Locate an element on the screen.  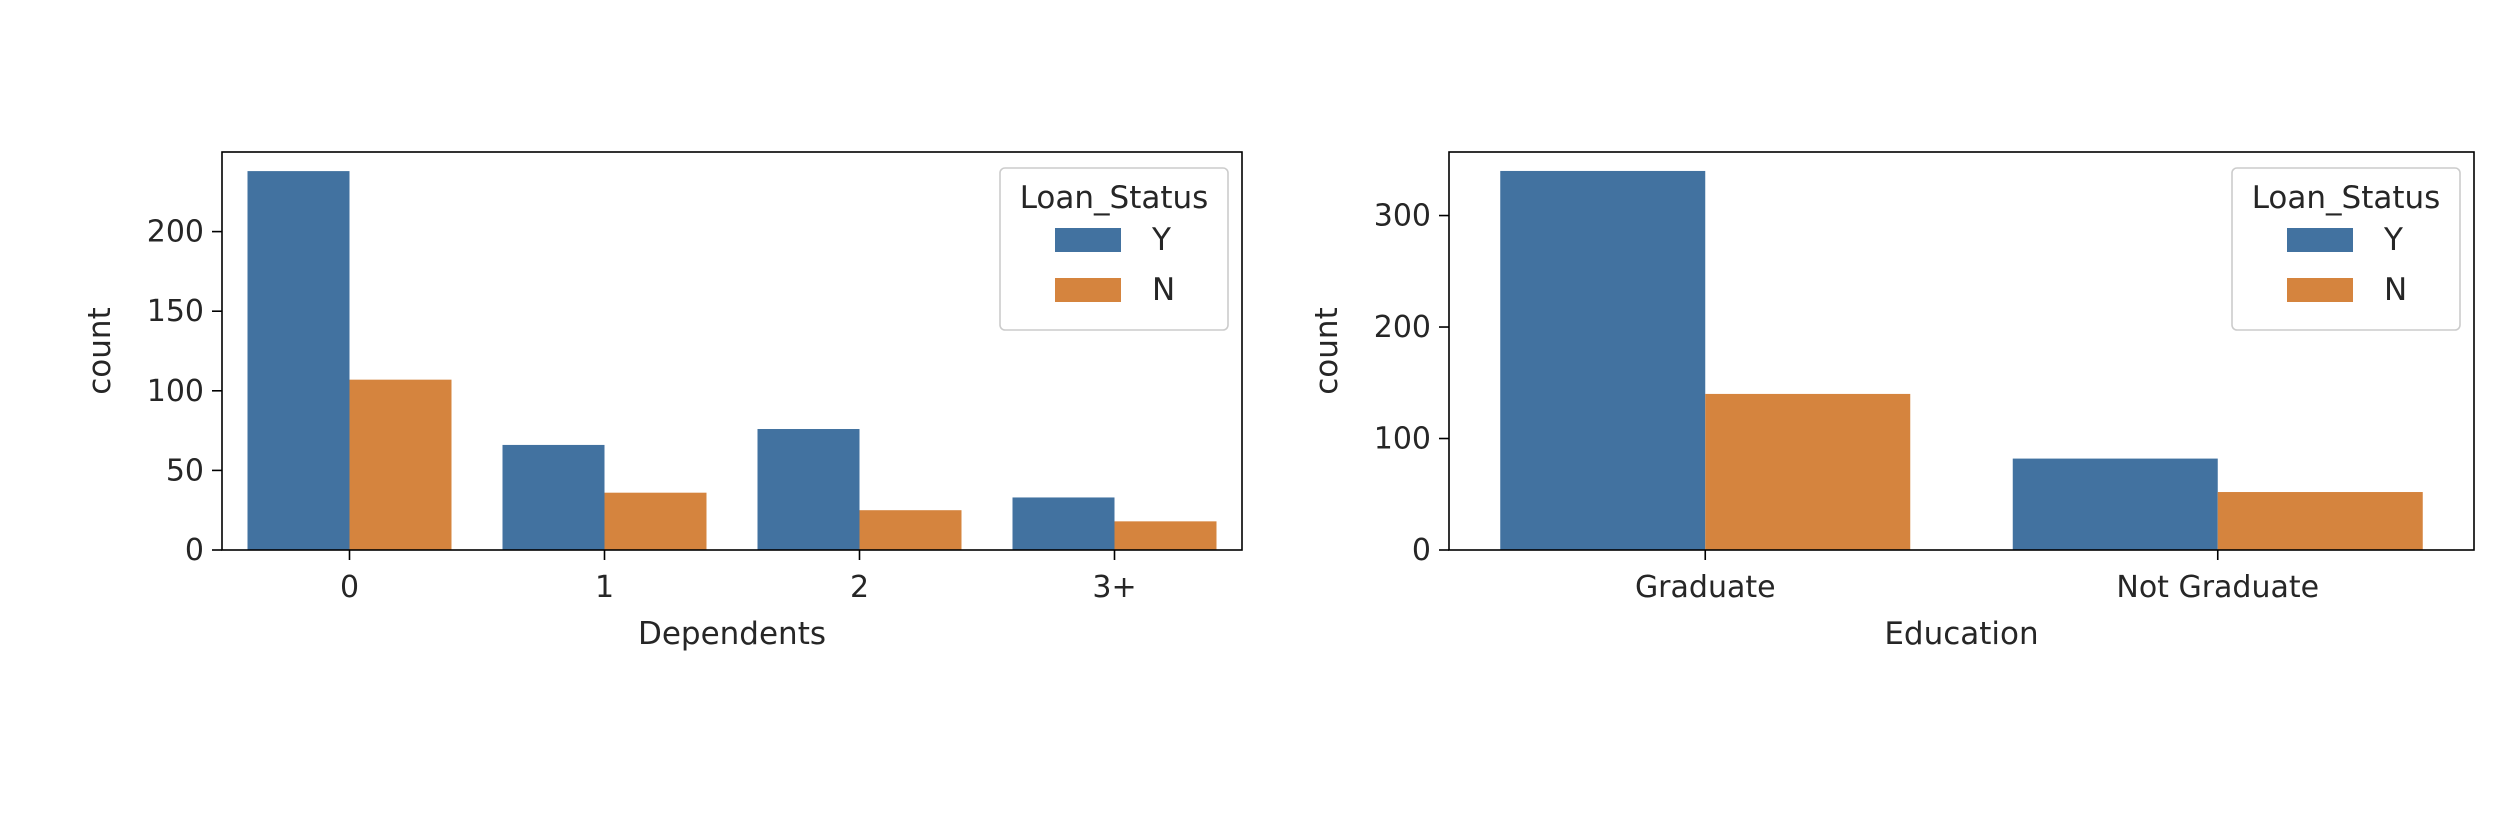
x-tick-label: Not Graduate is located at coordinates (2217, 587).